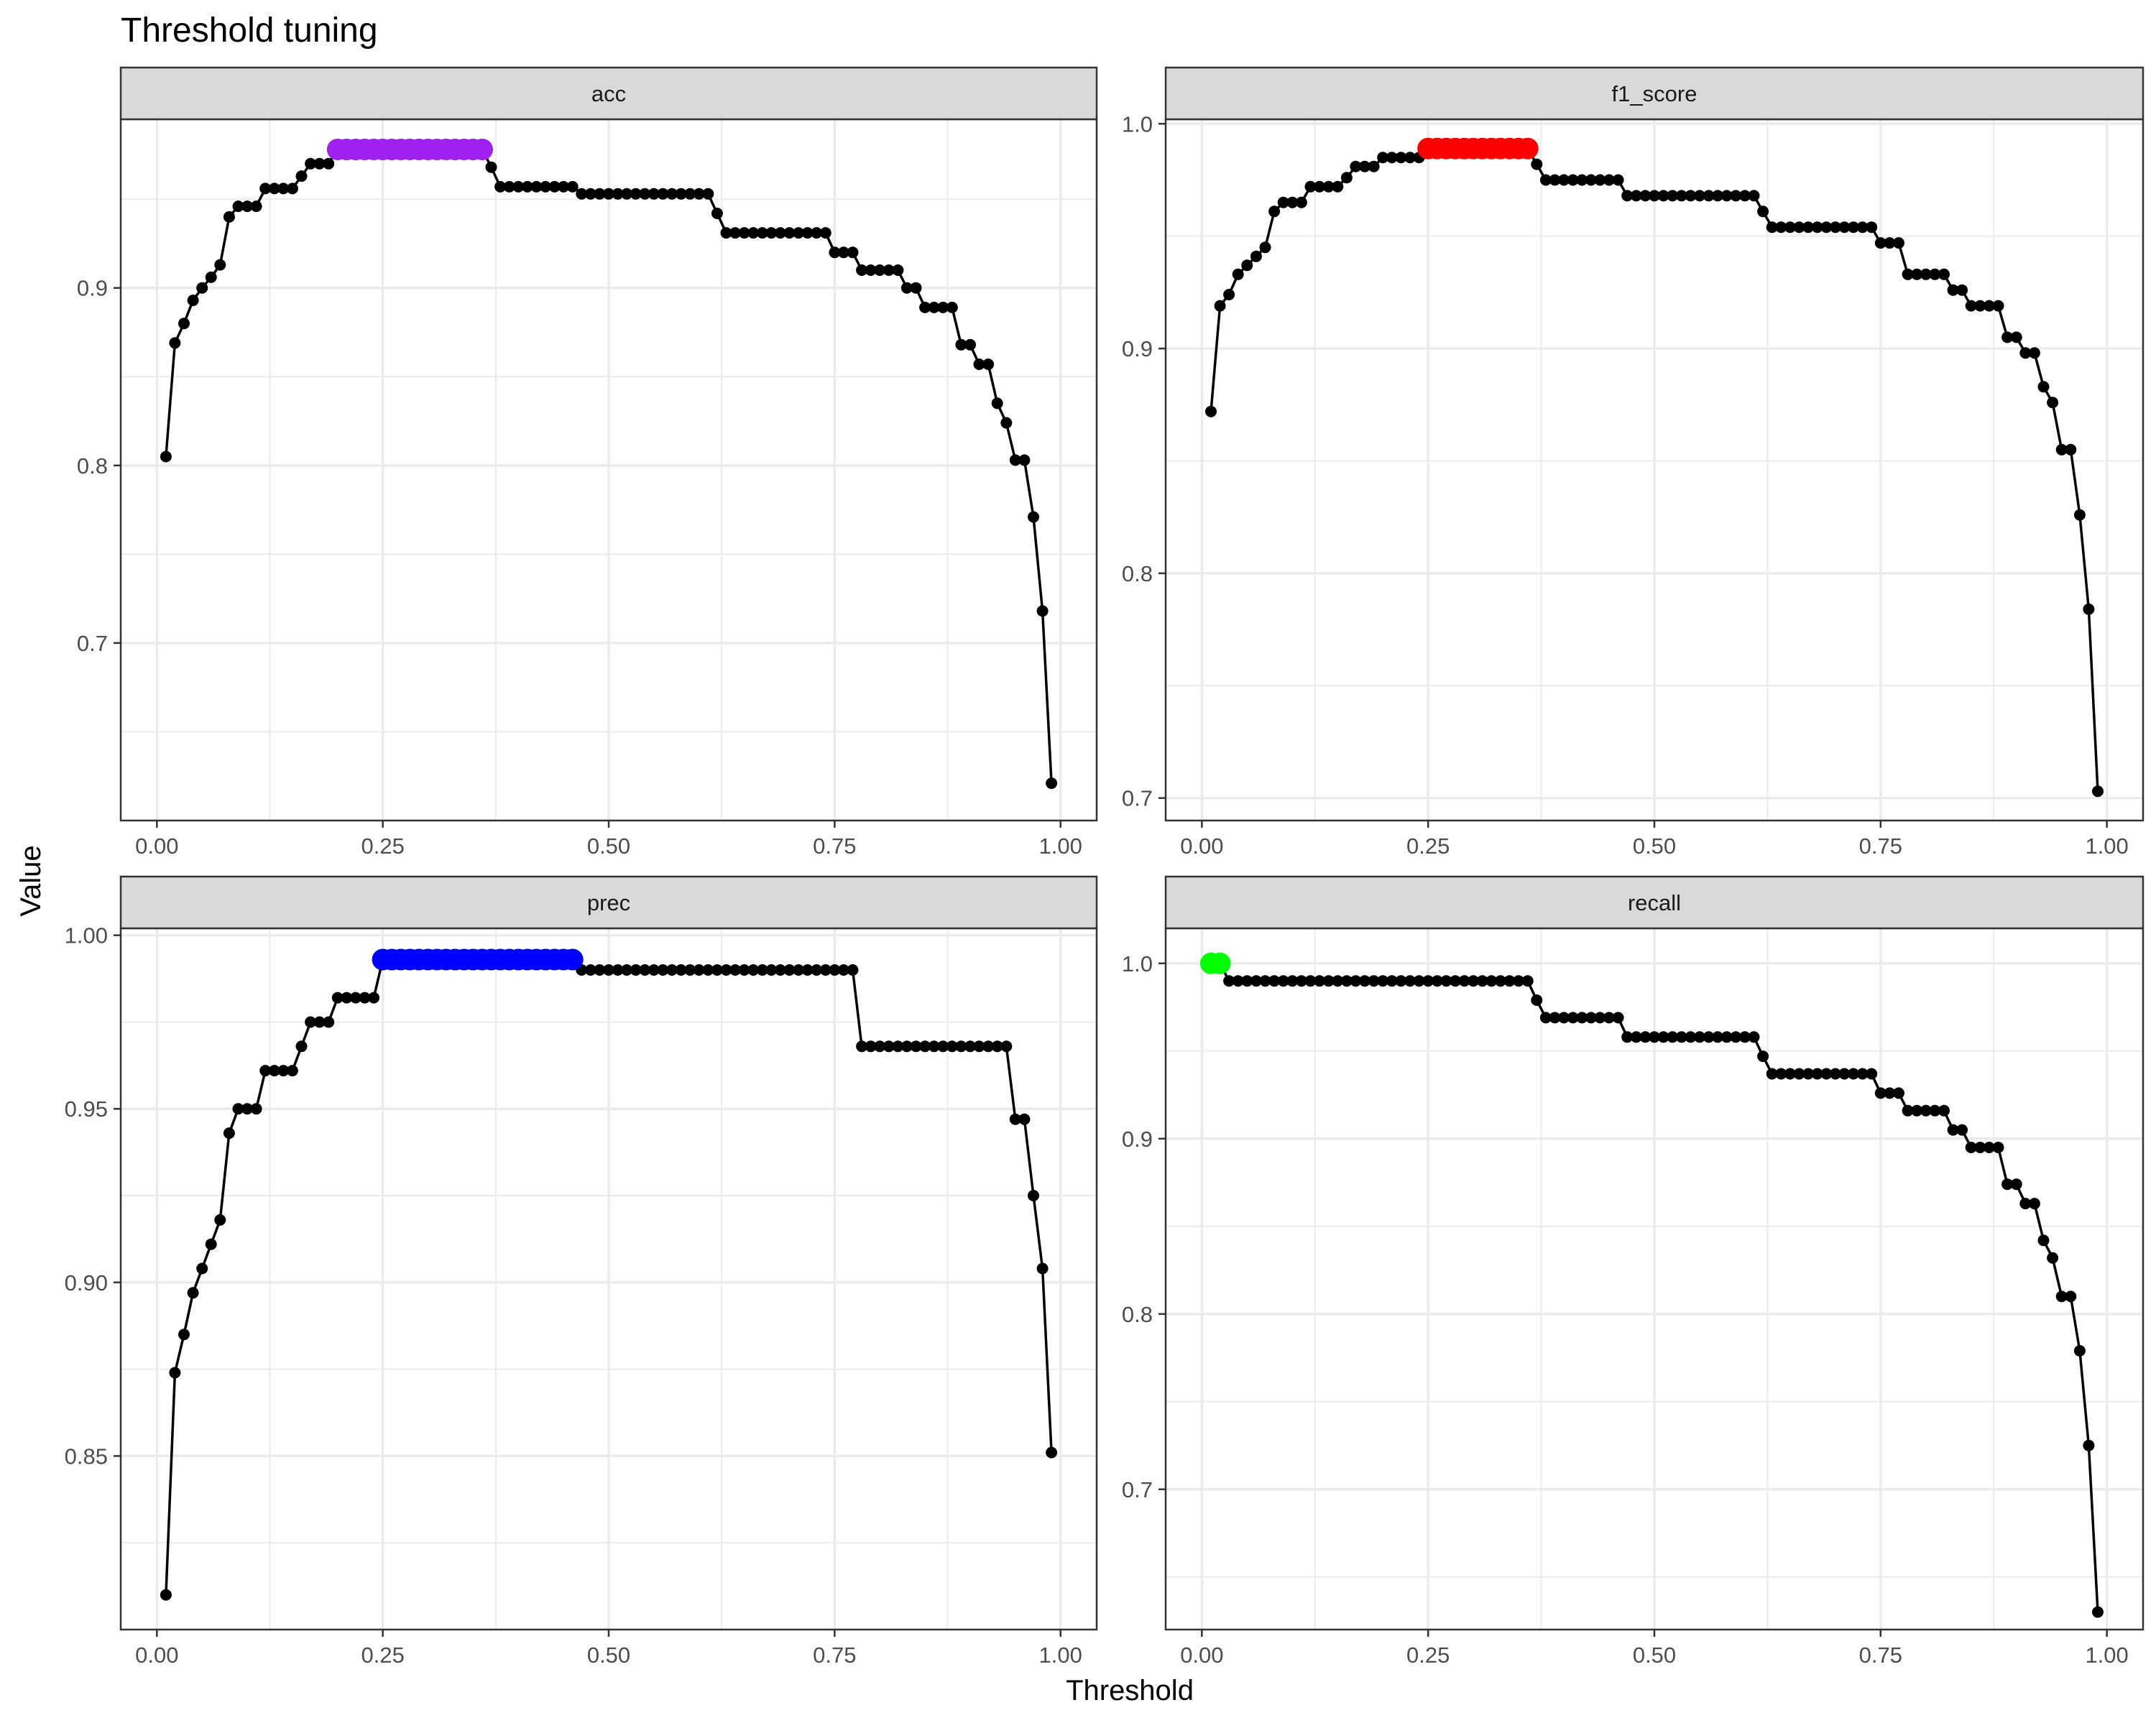 Image resolution: width=2156 pixels, height=1728 pixels. Describe the element at coordinates (2106, 1655) in the screenshot. I see `x-tick-label: 1.00` at that location.